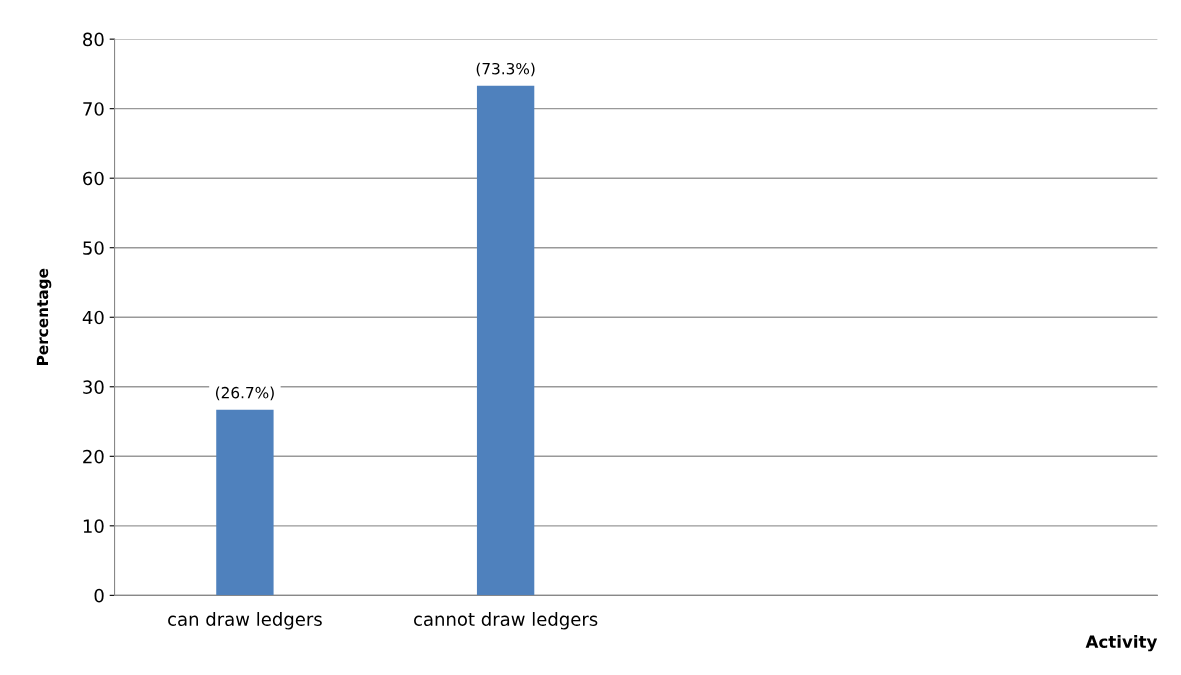 Image resolution: width=1181 pixels, height=675 pixels. What do you see at coordinates (245, 393) in the screenshot?
I see `data-label: (26.7%)` at bounding box center [245, 393].